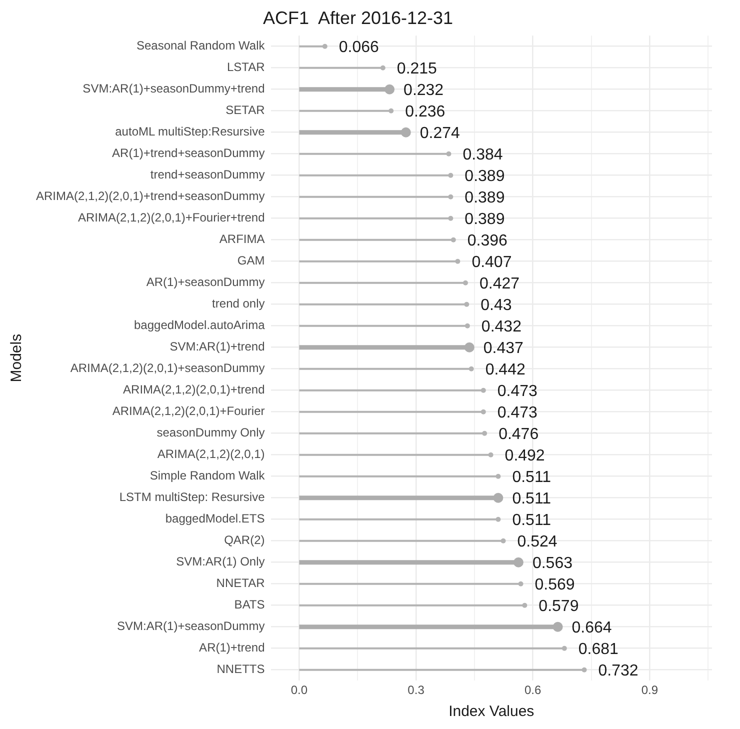 Image resolution: width=740 pixels, height=729 pixels. Describe the element at coordinates (200, 325) in the screenshot. I see `y-tick-label: baggedModel.autoArima` at that location.